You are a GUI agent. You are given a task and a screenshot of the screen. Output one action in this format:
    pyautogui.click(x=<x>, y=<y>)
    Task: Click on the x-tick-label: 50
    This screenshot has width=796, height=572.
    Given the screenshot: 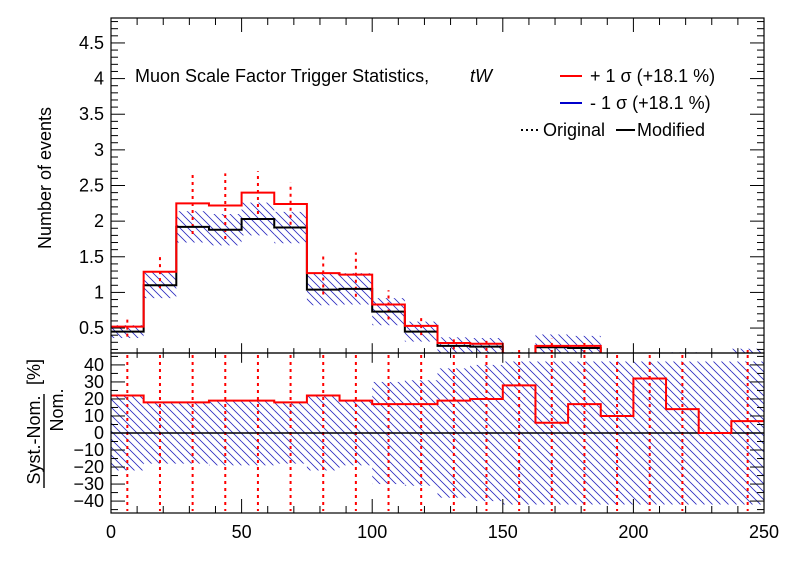 What is the action you would take?
    pyautogui.click(x=242, y=532)
    